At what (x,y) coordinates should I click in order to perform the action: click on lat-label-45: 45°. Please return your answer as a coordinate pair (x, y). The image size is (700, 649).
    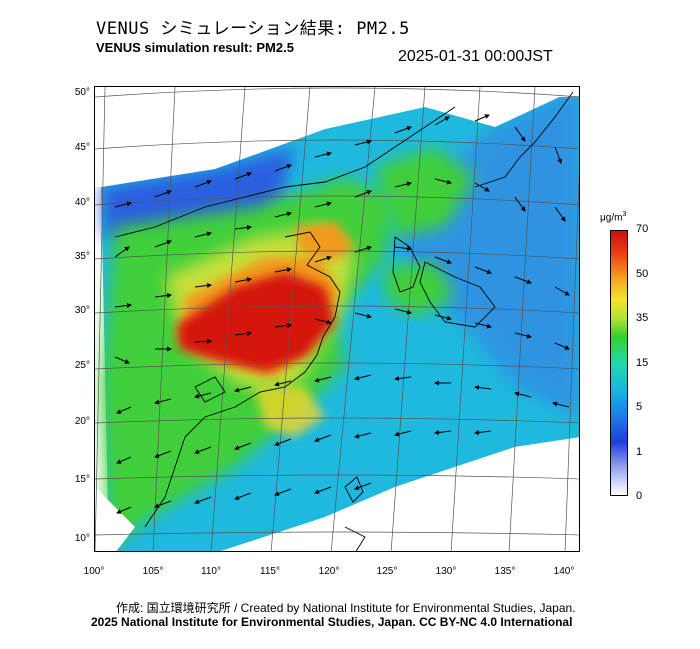
    Looking at the image, I should click on (82, 147).